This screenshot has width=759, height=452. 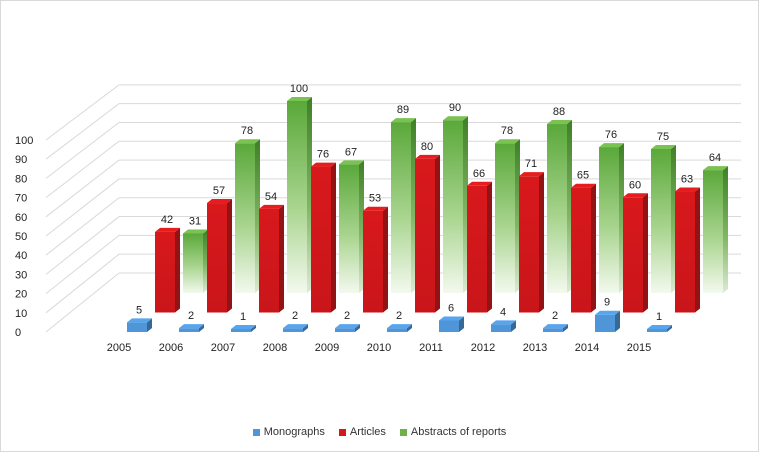 What do you see at coordinates (21, 237) in the screenshot?
I see `y-tick-label: 50` at bounding box center [21, 237].